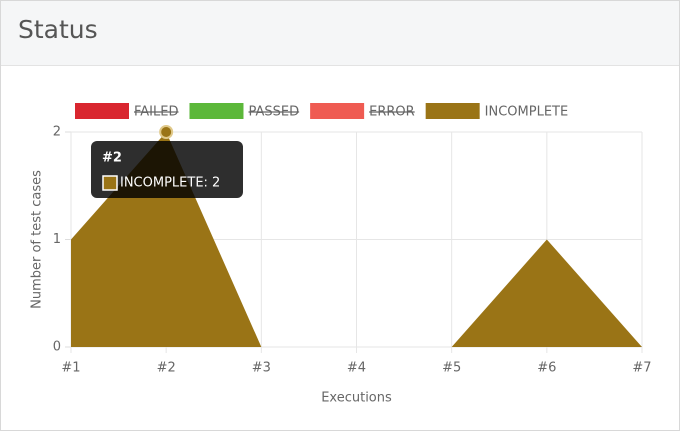 The width and height of the screenshot is (680, 431). What do you see at coordinates (70, 368) in the screenshot?
I see `x-tick-label: #1` at bounding box center [70, 368].